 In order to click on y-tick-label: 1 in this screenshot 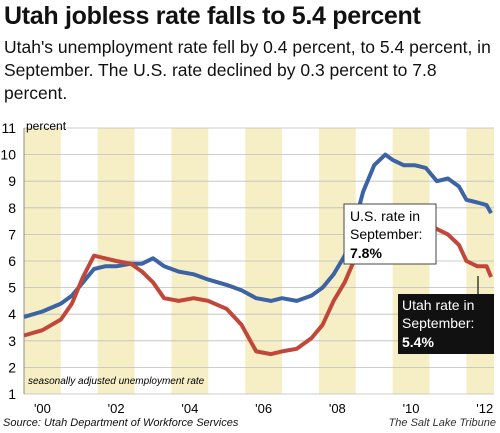, I will do `click(12, 394)`.